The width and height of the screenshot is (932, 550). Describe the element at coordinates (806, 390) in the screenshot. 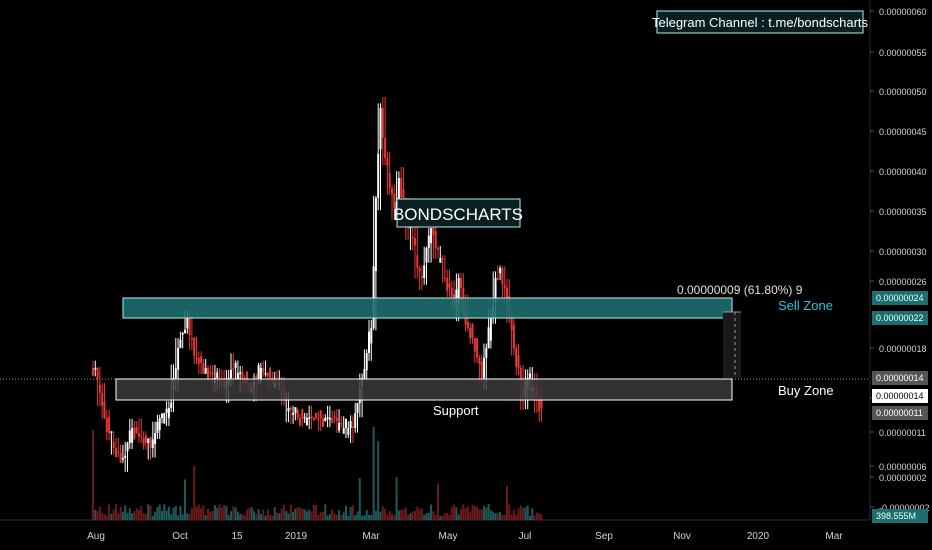

I see `buy-zone-label: Buy Zone` at that location.